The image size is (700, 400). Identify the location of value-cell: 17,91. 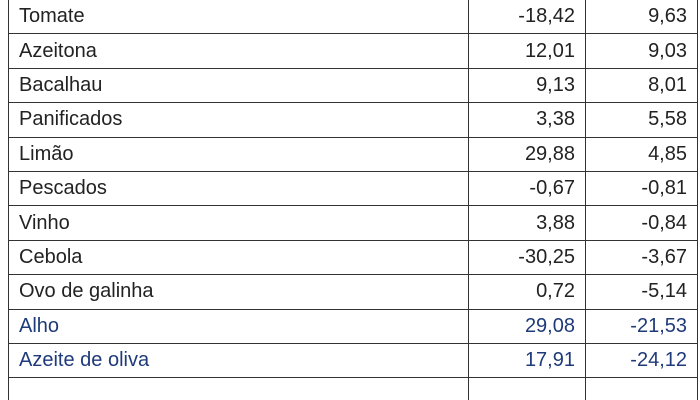
(527, 360).